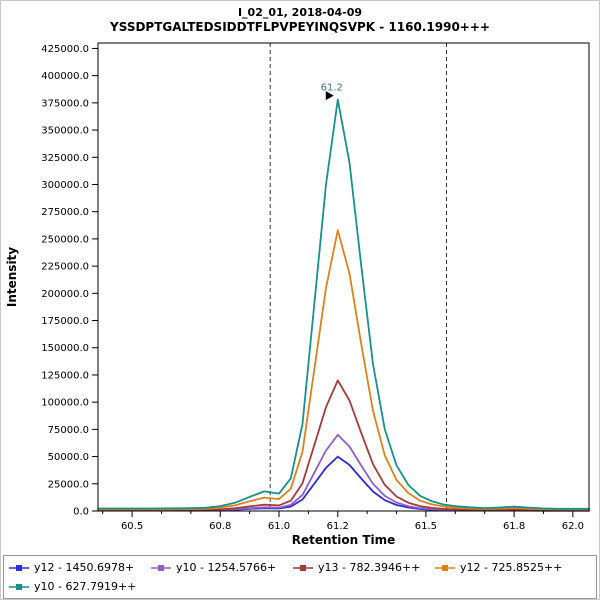 The height and width of the screenshot is (600, 600). What do you see at coordinates (65, 403) in the screenshot?
I see `y-tick-label: 100000.0` at bounding box center [65, 403].